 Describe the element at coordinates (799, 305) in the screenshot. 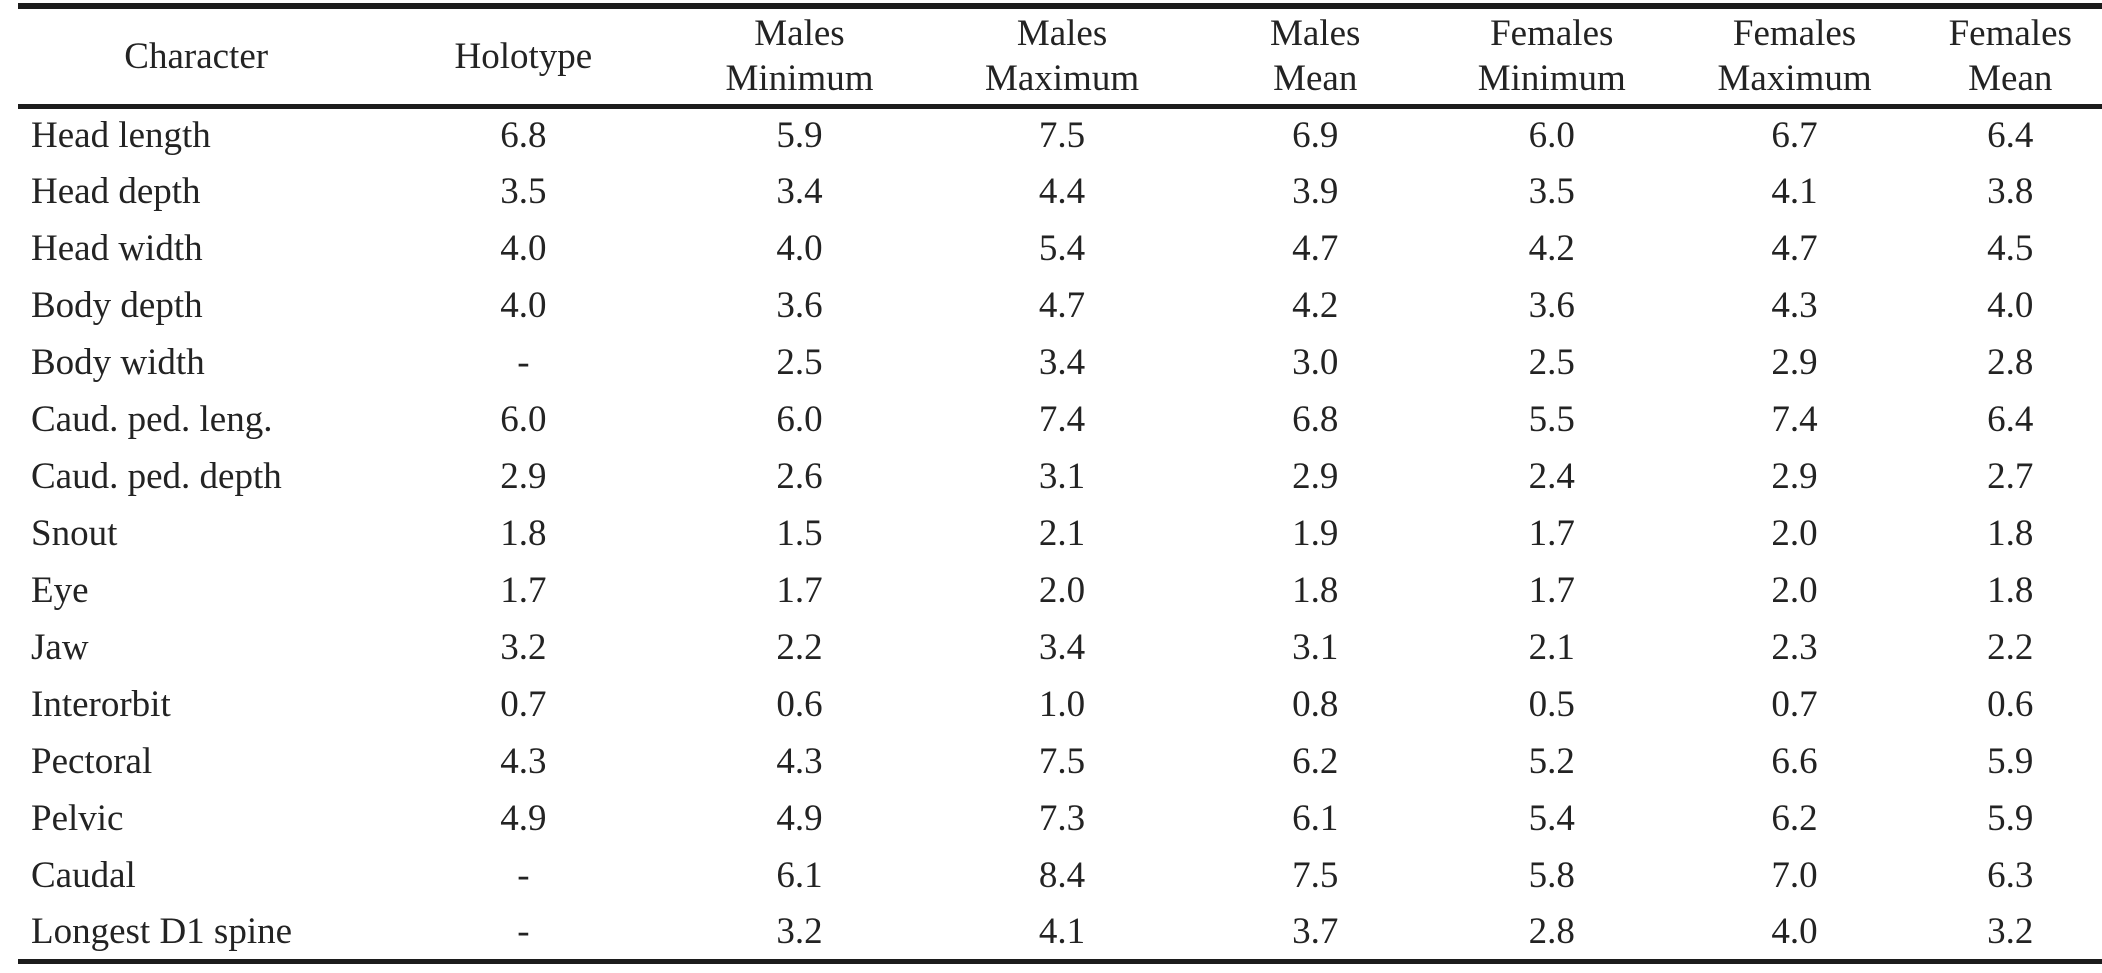

I see `value-cell: 3.6` at that location.